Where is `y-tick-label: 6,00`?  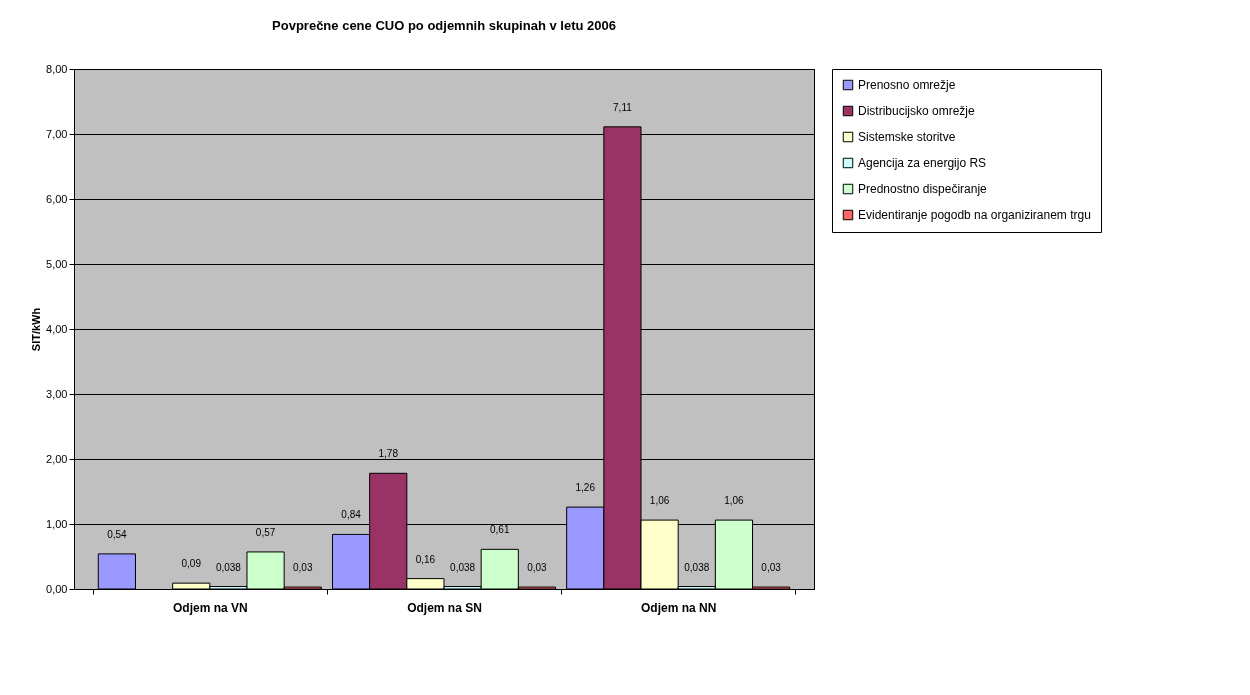
y-tick-label: 6,00 is located at coordinates (57, 198).